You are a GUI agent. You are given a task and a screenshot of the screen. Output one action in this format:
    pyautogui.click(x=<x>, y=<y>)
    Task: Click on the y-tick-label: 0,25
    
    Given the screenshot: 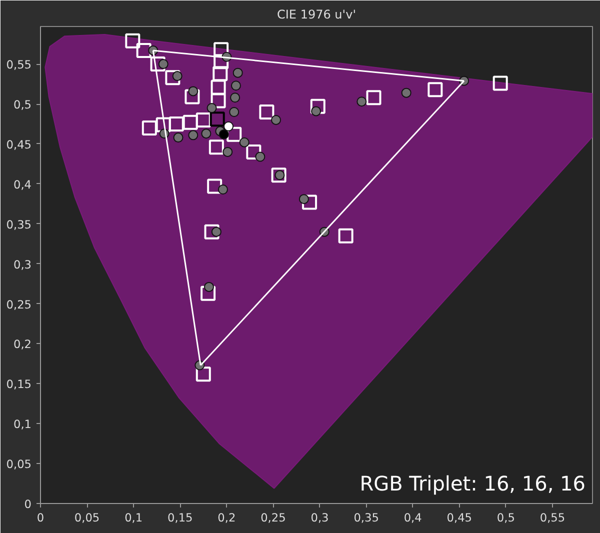 What is the action you would take?
    pyautogui.click(x=19, y=304)
    